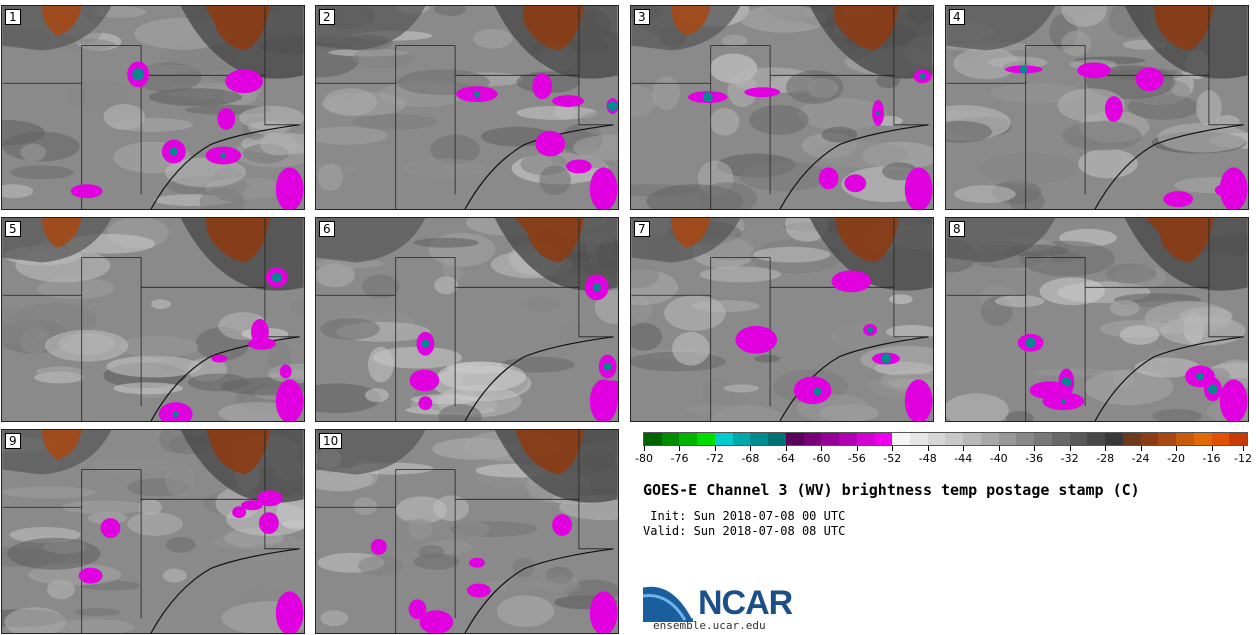 This screenshot has width=1260, height=635. Describe the element at coordinates (1097, 107) in the screenshot. I see `map-panel-4: 4` at that location.